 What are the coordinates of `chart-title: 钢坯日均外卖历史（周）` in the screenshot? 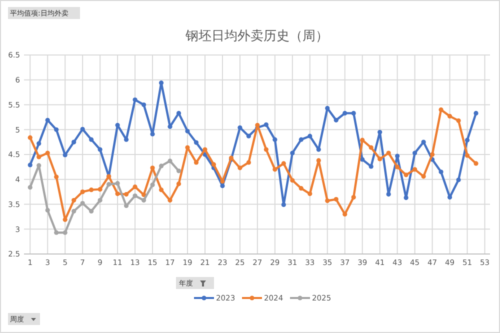 It's located at (256, 36).